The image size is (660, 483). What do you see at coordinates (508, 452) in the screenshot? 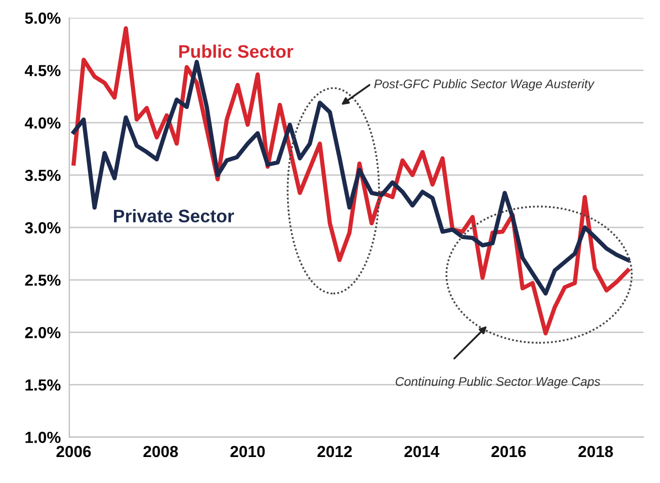
I see `x-tick-label: 2016` at bounding box center [508, 452].